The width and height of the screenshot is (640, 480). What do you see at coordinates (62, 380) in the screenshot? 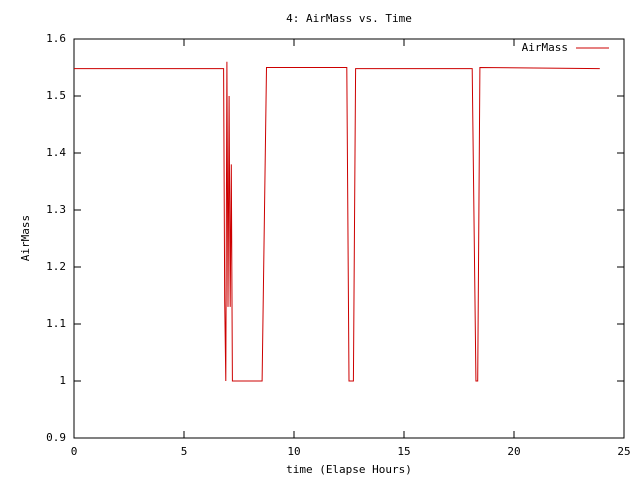
I see `y-tick-label: 1` at bounding box center [62, 380].